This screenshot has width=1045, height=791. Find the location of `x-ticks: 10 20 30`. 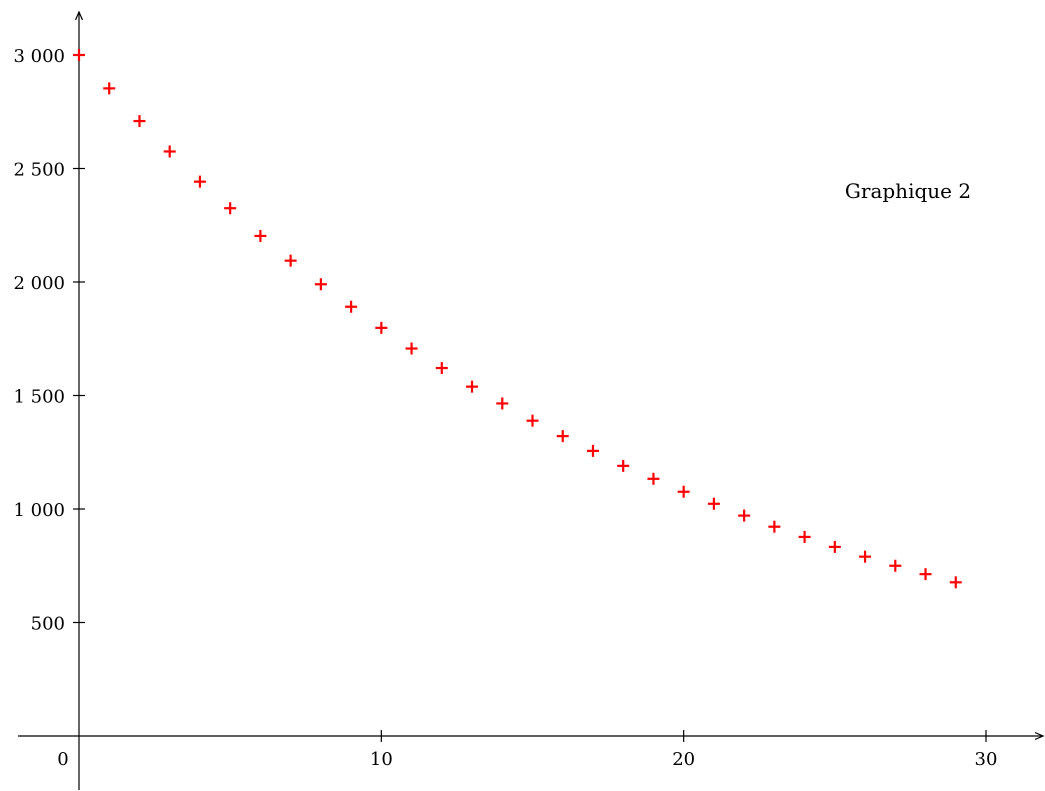

x-ticks: 10 20 30 is located at coordinates (684, 750).